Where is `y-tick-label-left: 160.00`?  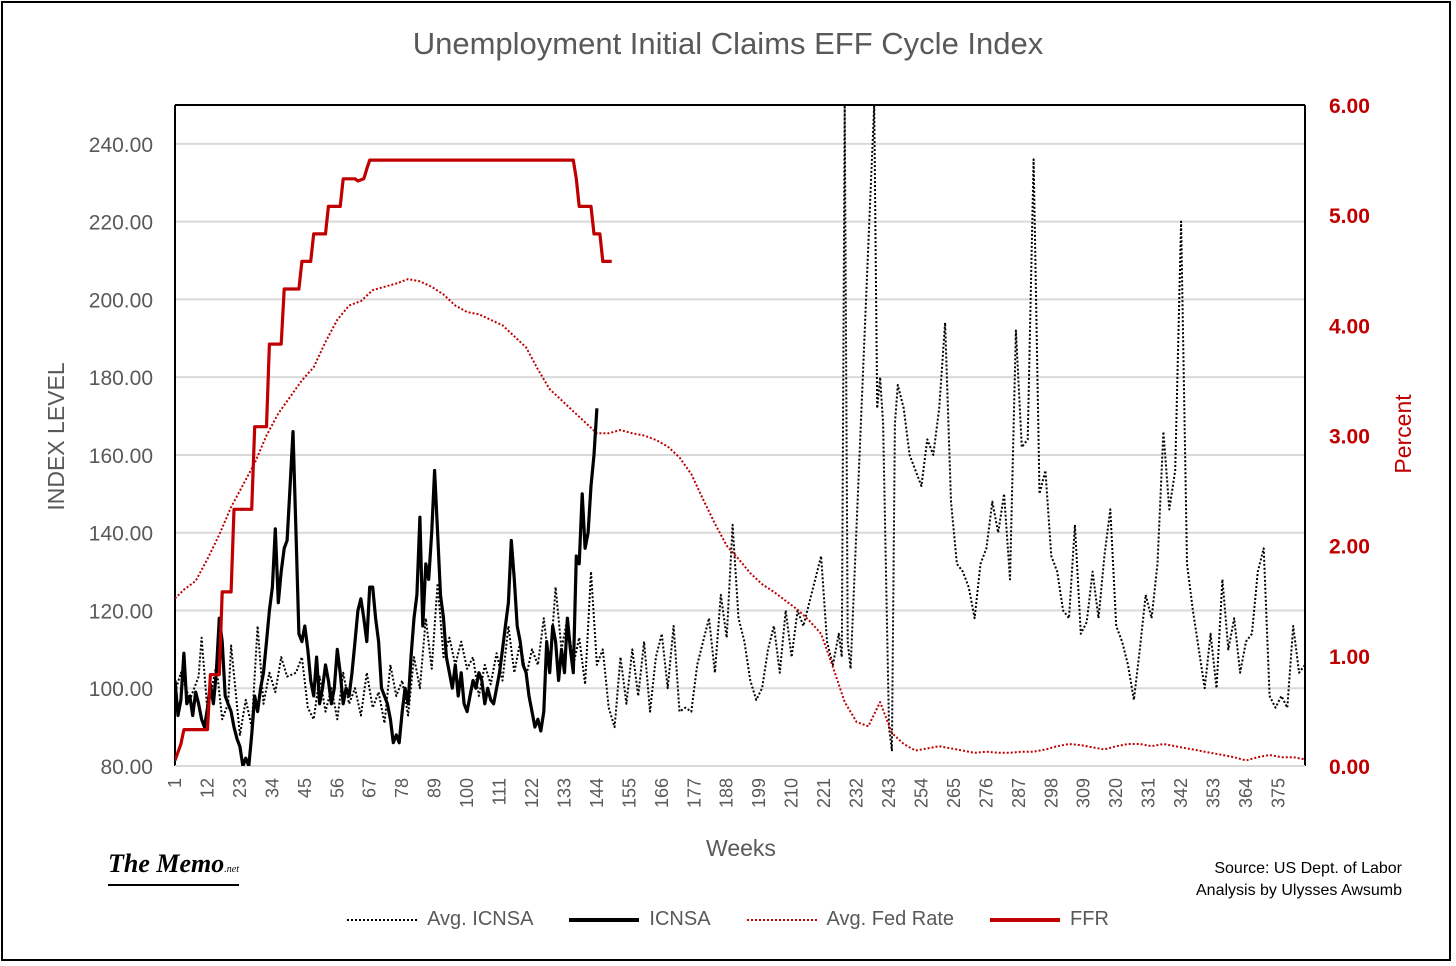 y-tick-label-left: 160.00 is located at coordinates (121, 456).